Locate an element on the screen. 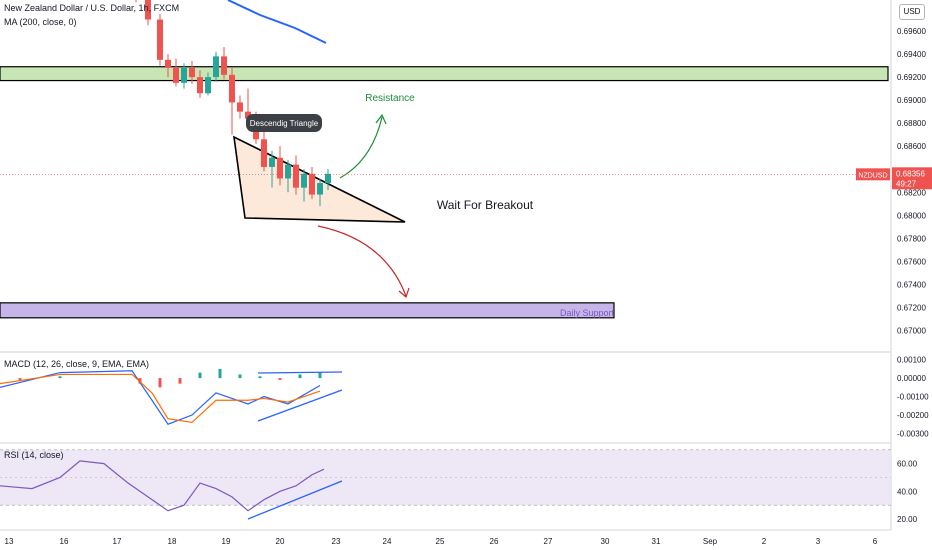 The width and height of the screenshot is (932, 550). macd-signal-line is located at coordinates (160, 398).